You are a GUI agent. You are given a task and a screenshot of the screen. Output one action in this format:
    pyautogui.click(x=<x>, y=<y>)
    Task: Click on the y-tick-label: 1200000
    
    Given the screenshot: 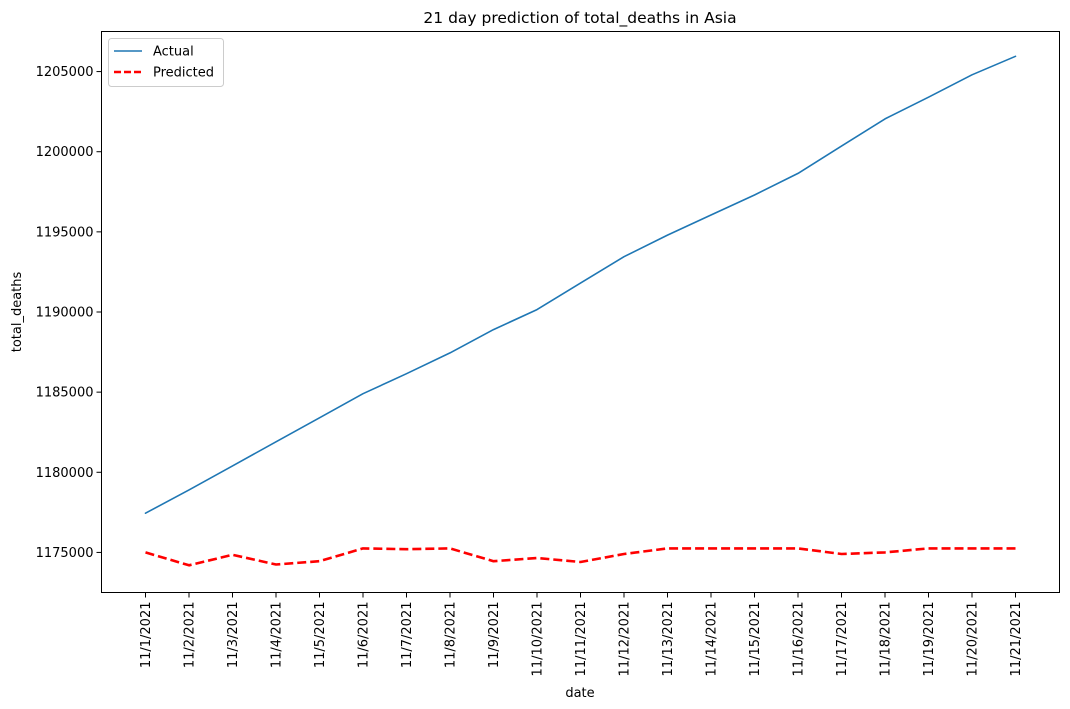 What is the action you would take?
    pyautogui.click(x=65, y=152)
    